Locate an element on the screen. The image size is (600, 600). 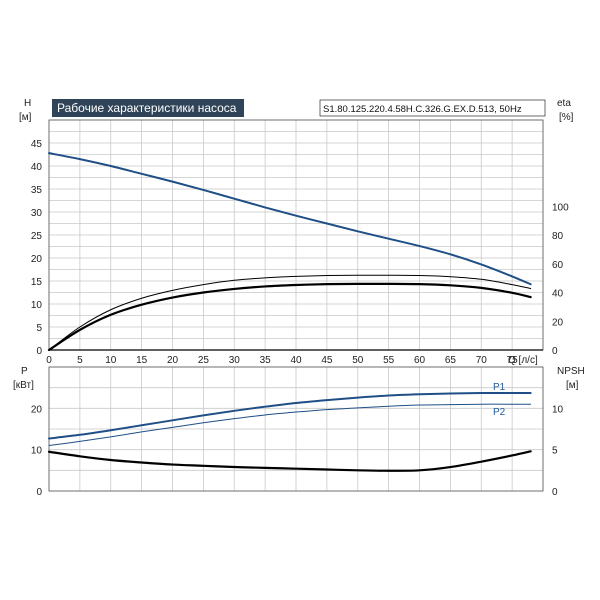
top-left-y-tick-label: 15 is located at coordinates (37, 282).